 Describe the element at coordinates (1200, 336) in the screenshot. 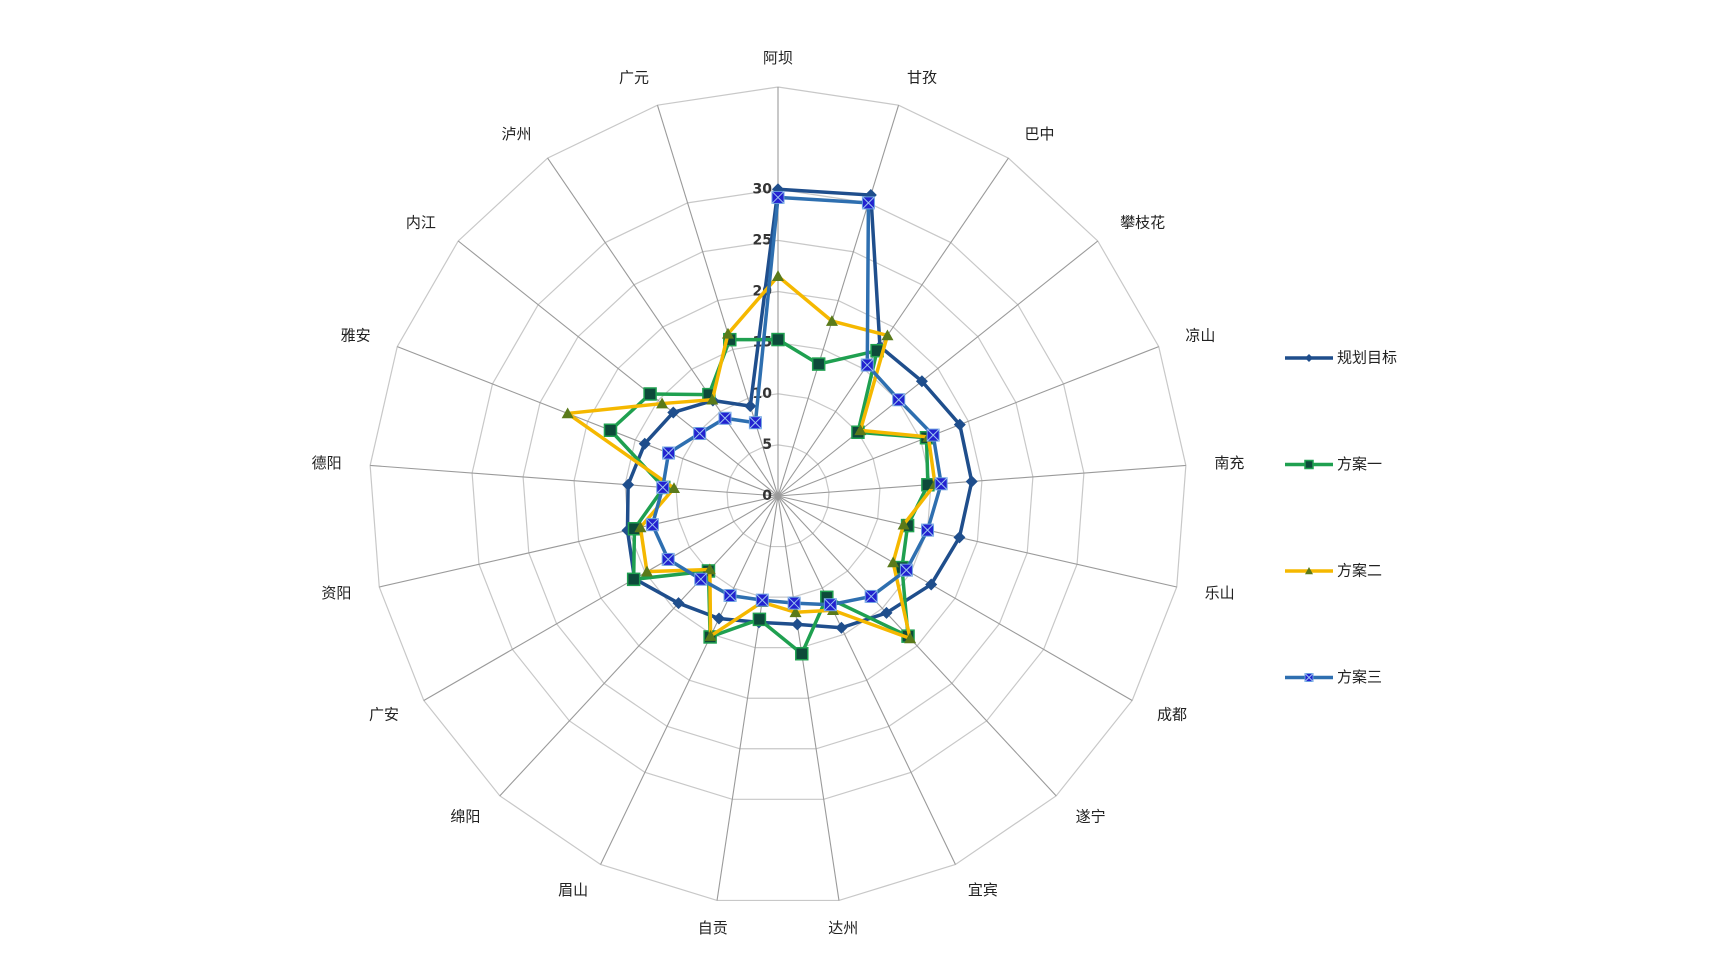

I see `category-label: 凉山` at that location.